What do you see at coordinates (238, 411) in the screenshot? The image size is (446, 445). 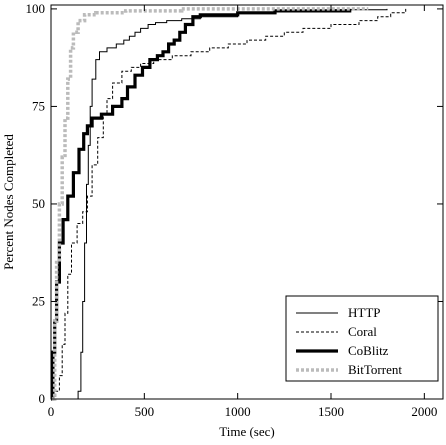 I see `x-tick-label: 1000` at bounding box center [238, 411].